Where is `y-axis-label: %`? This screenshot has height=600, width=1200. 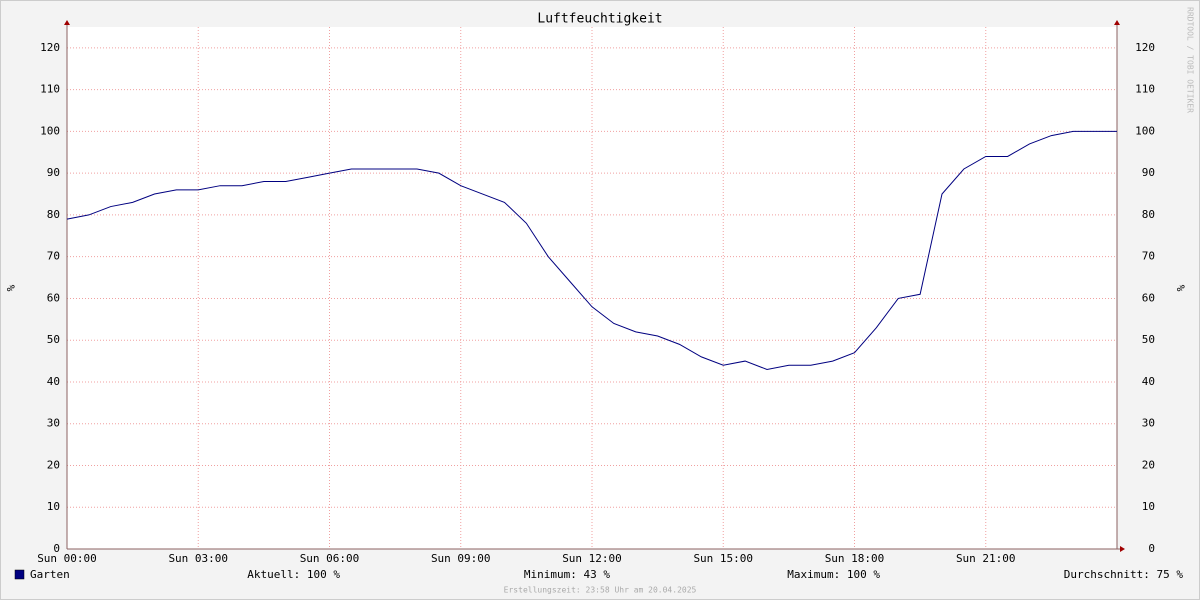
y-axis-label: % is located at coordinates (10, 288).